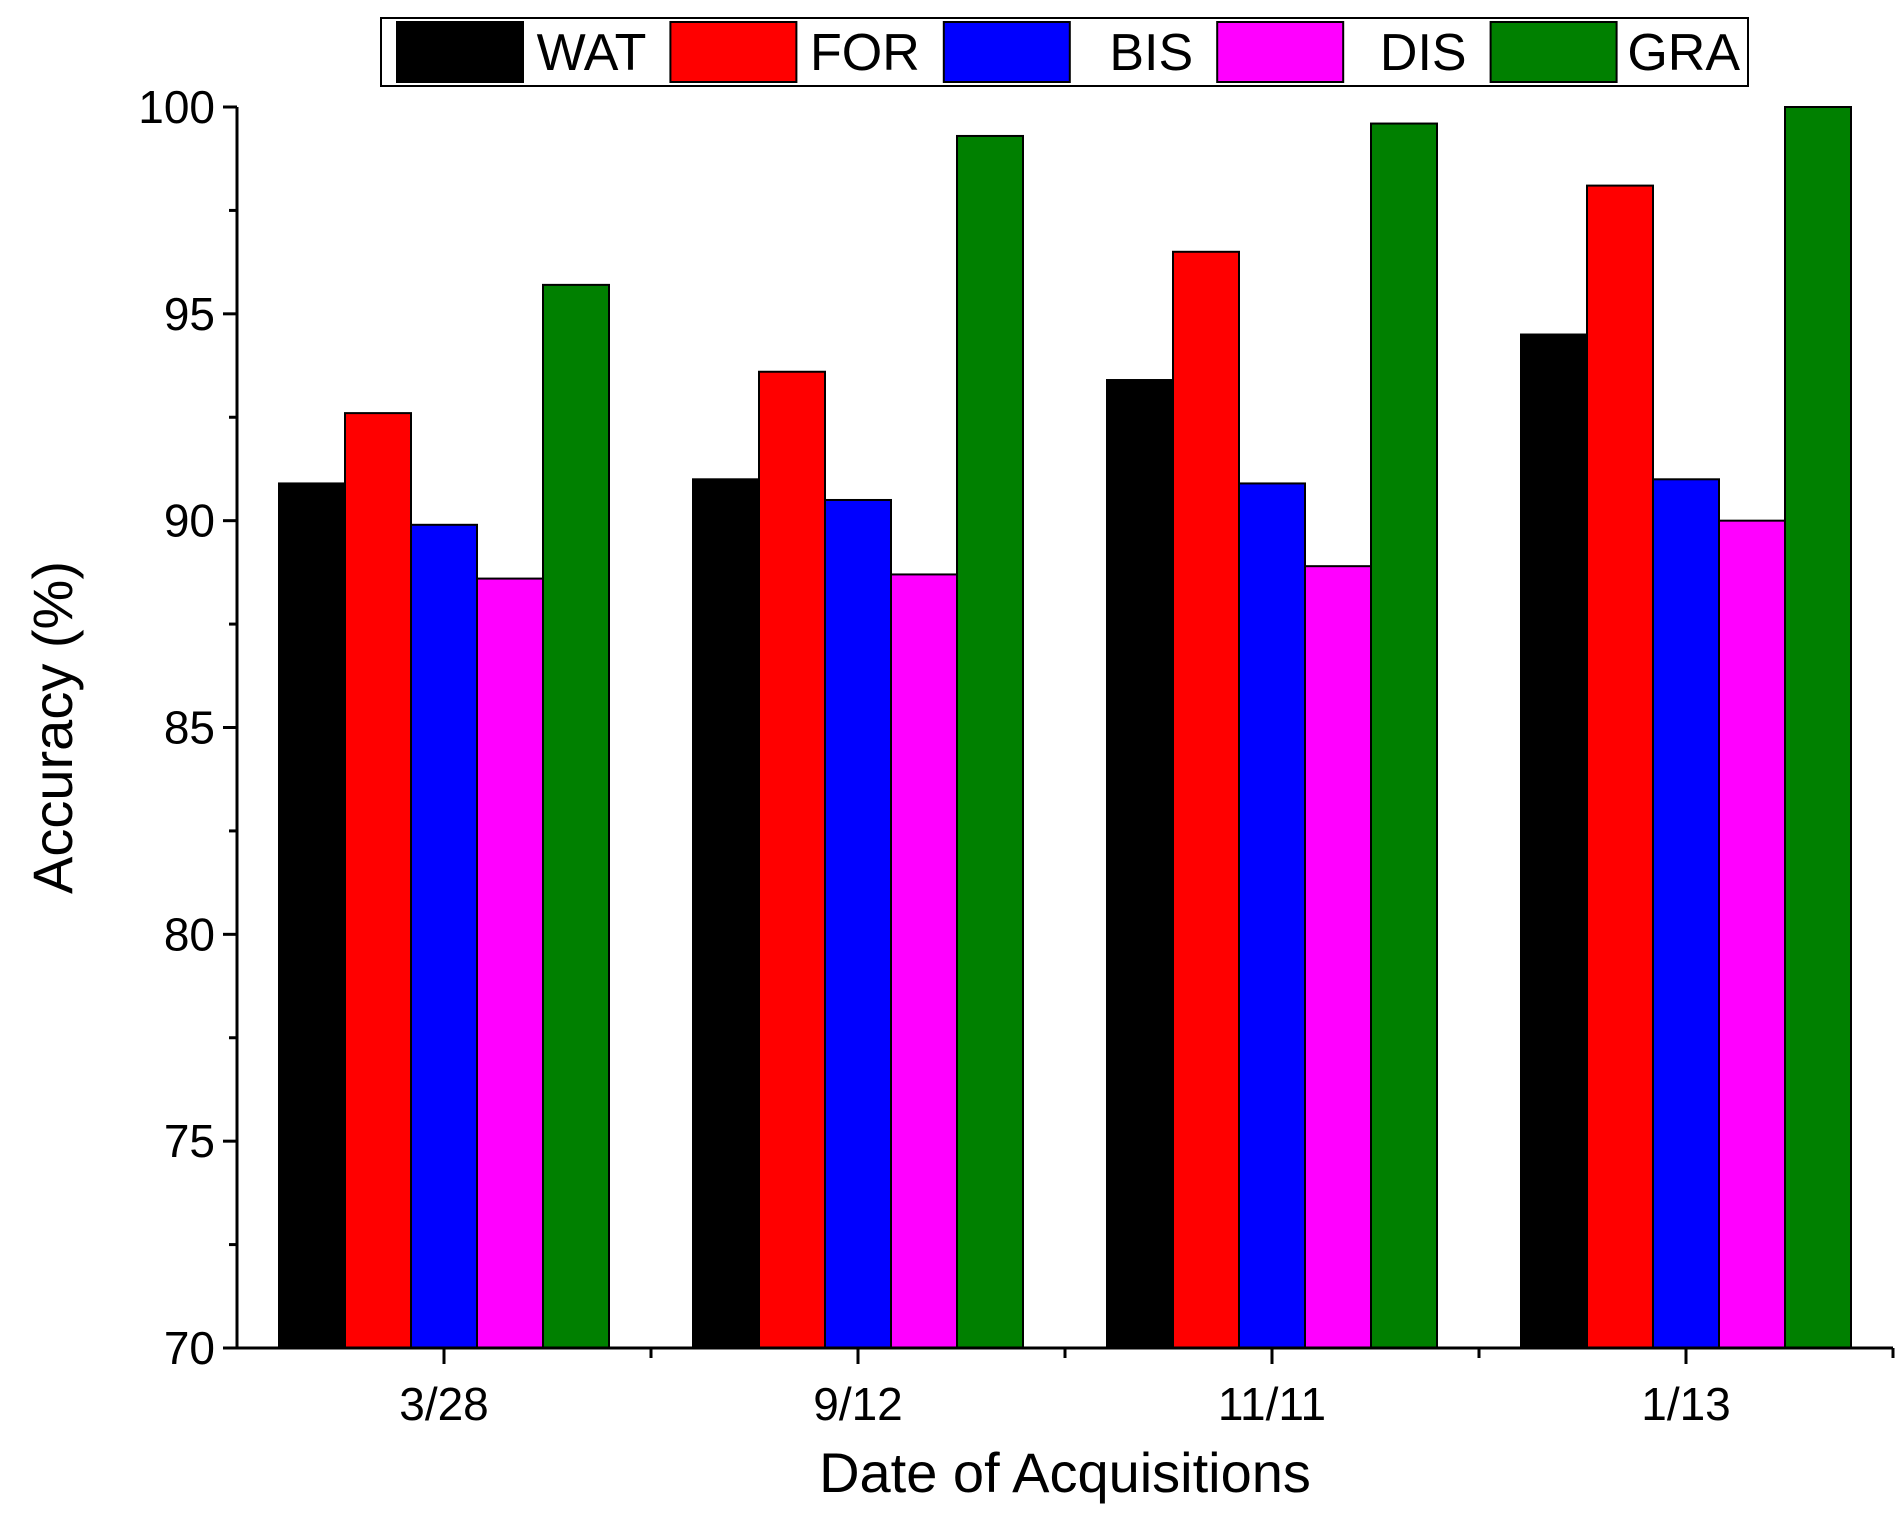  Describe the element at coordinates (189, 1141) in the screenshot. I see `y-tick-label: 75` at that location.